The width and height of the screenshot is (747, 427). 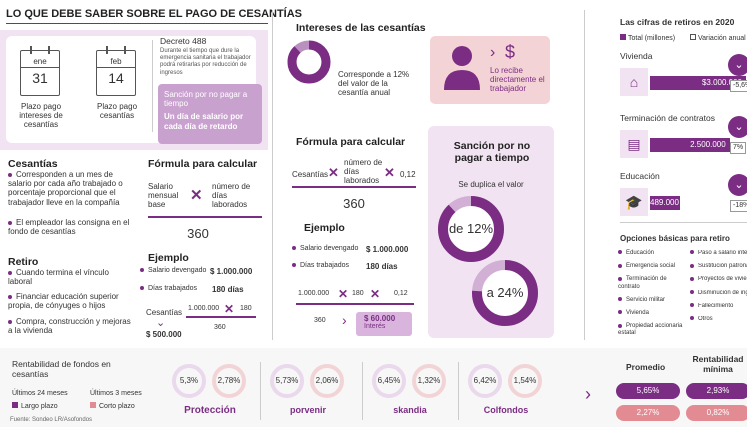 I want to click on ejemplo2-calc-b: 180, so click(x=358, y=293).